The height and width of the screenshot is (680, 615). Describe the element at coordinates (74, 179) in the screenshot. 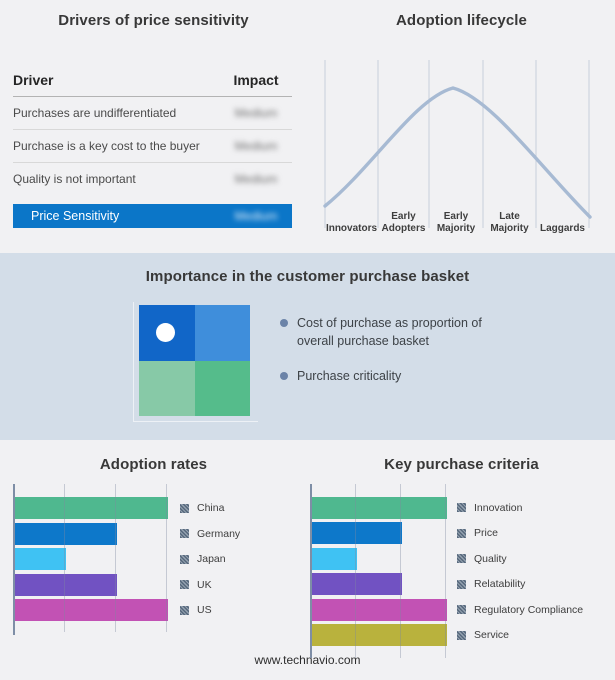

I see `driver-cell: Quality is not important` at that location.